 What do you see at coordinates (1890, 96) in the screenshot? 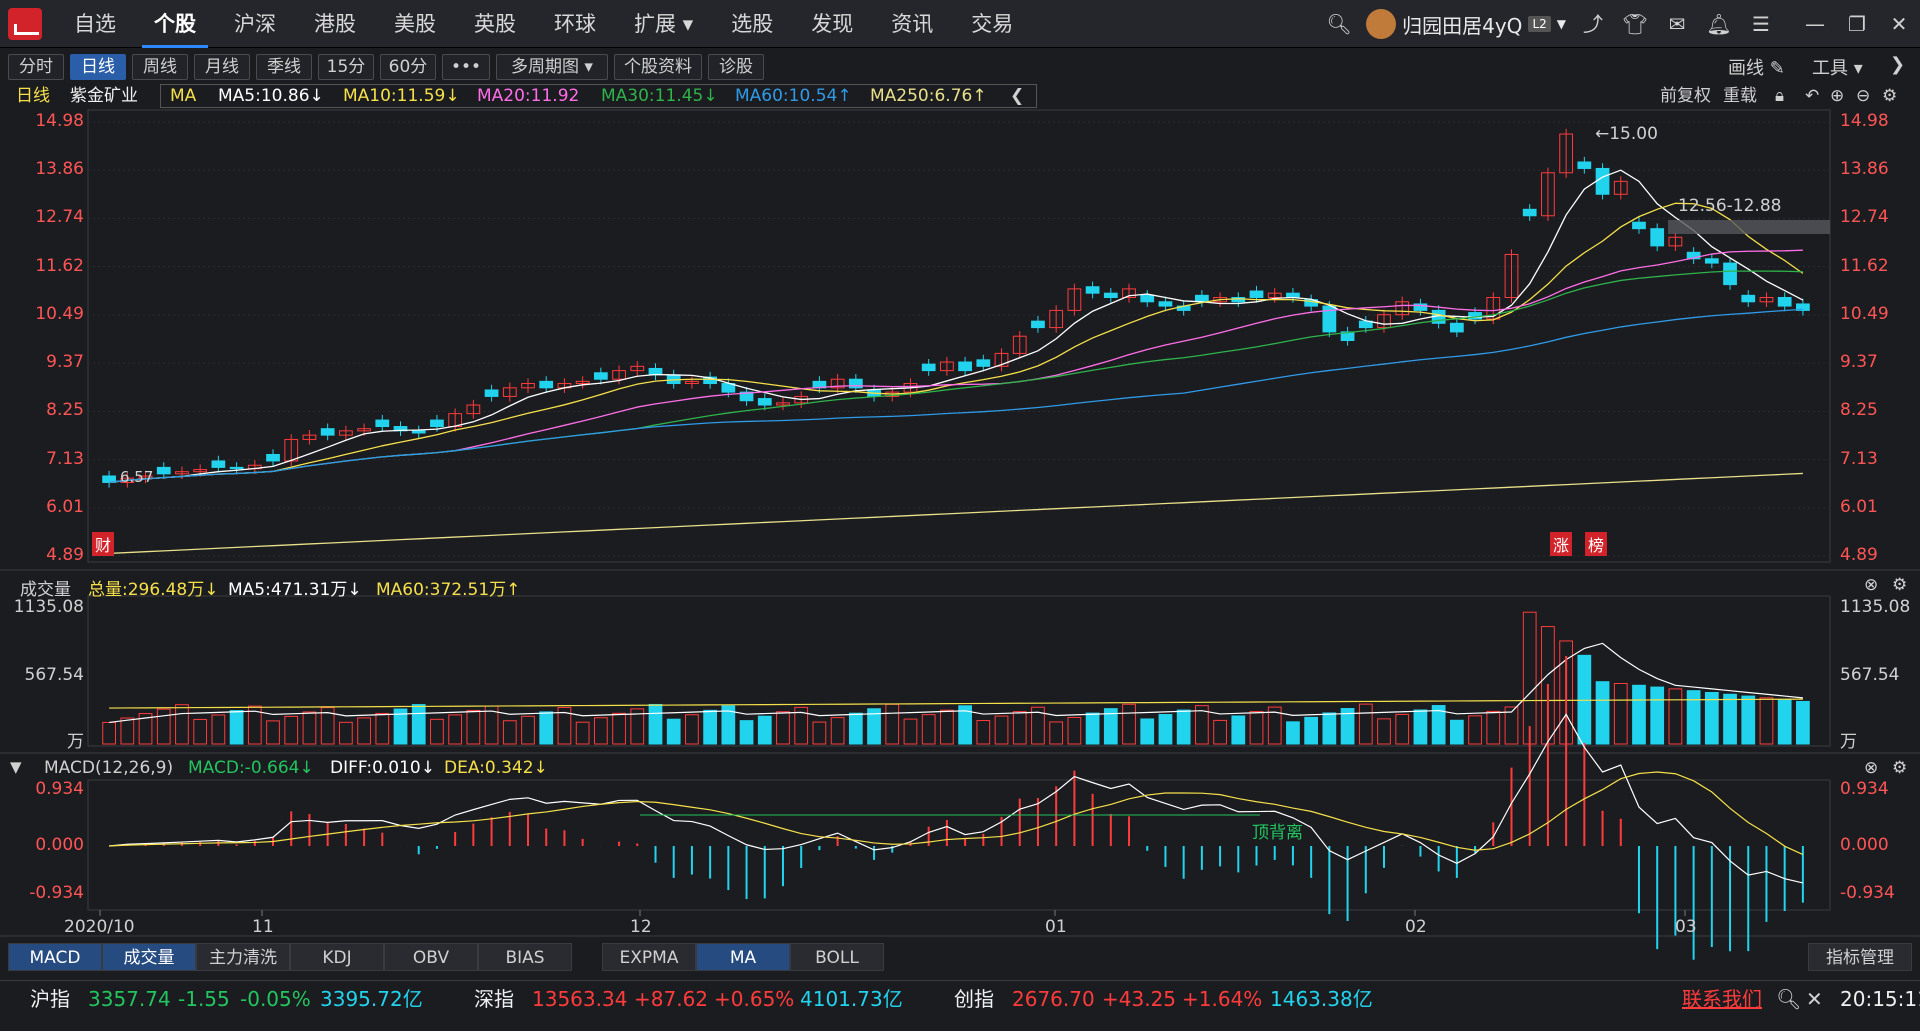
I see `settings-icon: ⚙` at bounding box center [1890, 96].